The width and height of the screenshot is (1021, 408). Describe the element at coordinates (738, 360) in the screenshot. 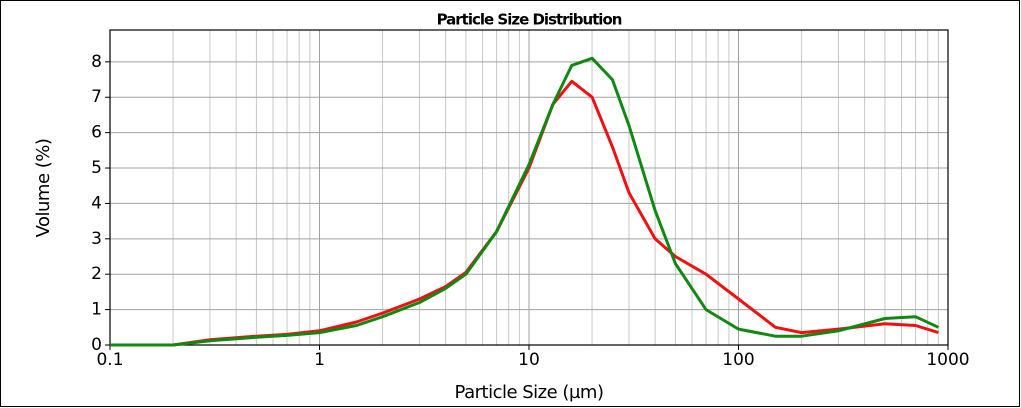

I see `x-tick-label: 100` at that location.